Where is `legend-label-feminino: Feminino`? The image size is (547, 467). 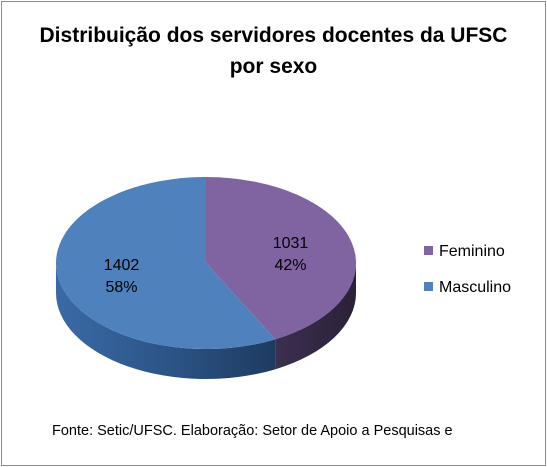 legend-label-feminino: Feminino is located at coordinates (472, 251).